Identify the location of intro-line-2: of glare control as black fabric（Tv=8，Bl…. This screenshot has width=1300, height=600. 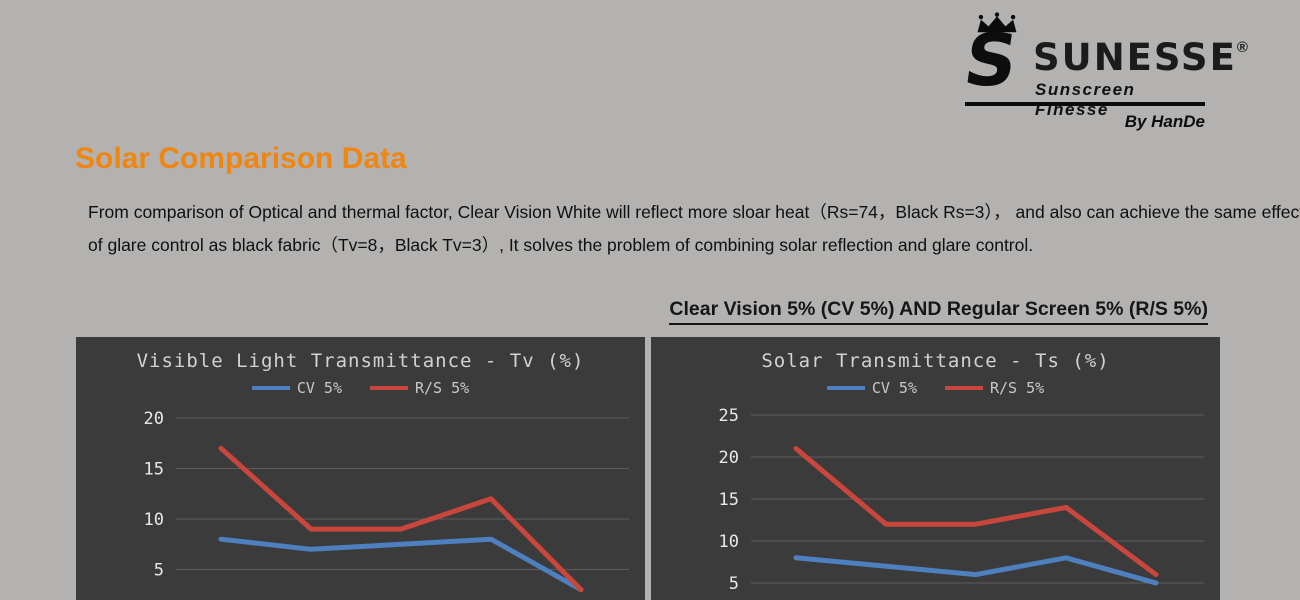
(561, 245).